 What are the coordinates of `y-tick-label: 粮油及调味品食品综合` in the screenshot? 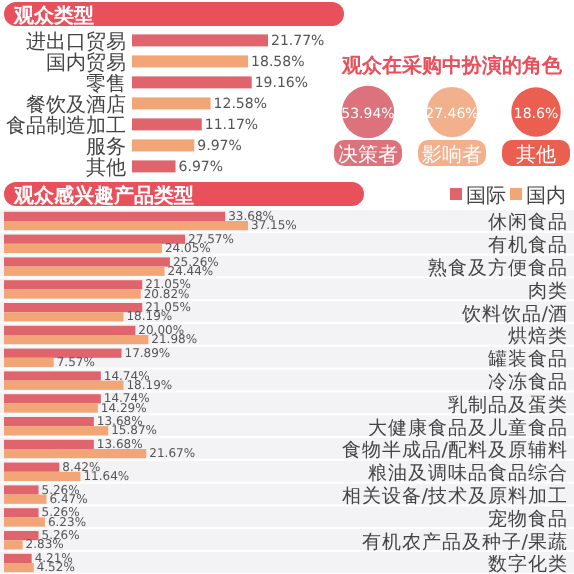 It's located at (468, 473).